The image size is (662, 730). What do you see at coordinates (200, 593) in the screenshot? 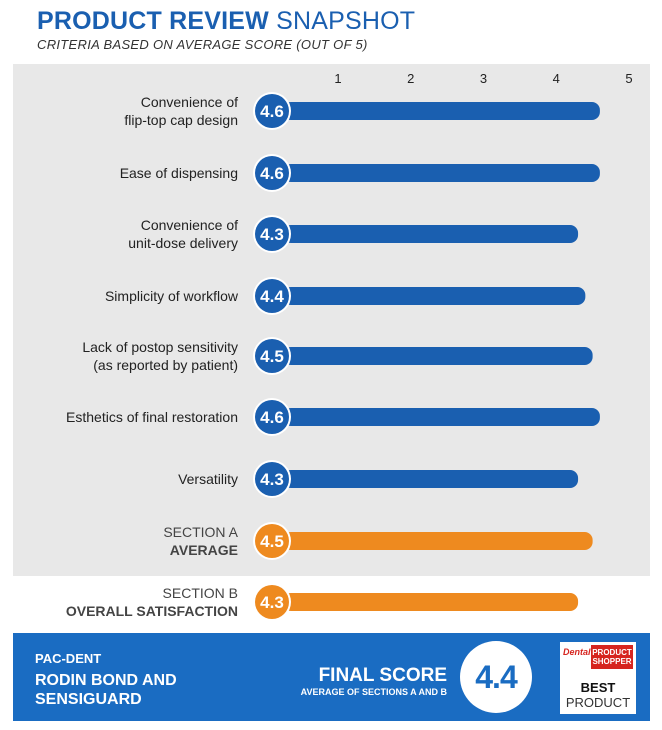
I see `category-label-line: SECTION B` at bounding box center [200, 593].